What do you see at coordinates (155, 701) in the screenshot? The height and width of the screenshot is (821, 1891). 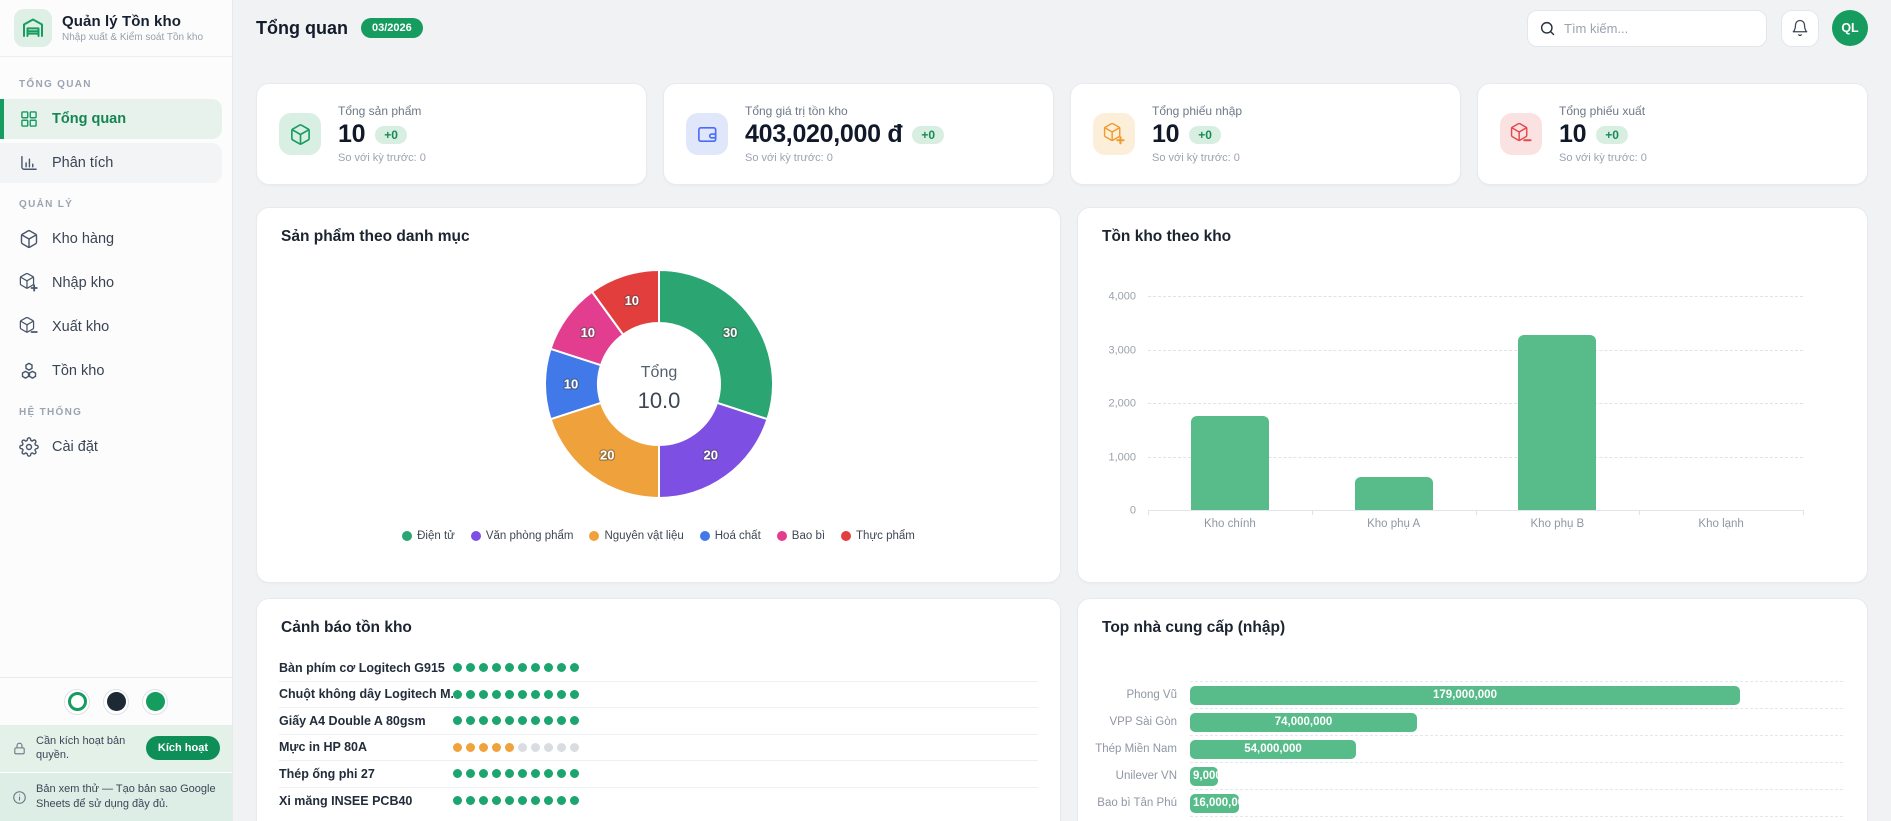 I see `theme-dot-green` at bounding box center [155, 701].